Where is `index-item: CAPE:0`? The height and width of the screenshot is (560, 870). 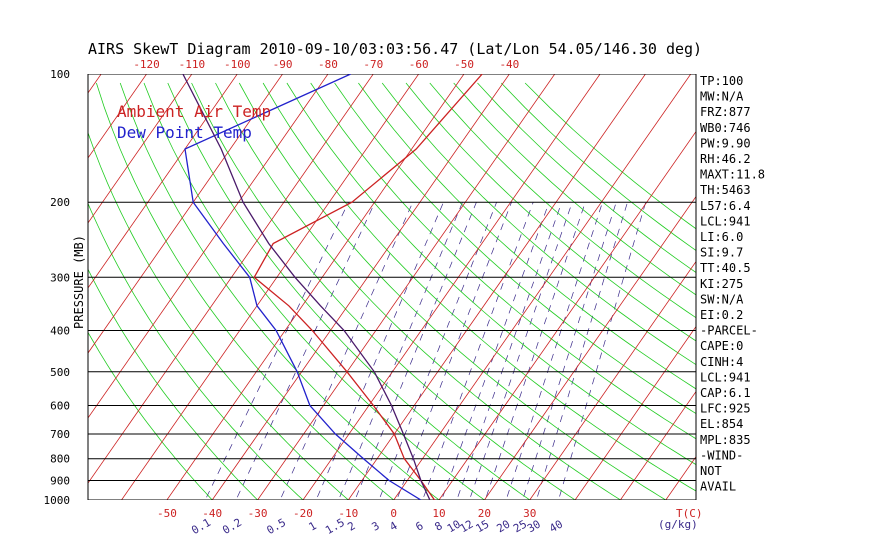 index-item: CAPE:0 is located at coordinates (721, 346).